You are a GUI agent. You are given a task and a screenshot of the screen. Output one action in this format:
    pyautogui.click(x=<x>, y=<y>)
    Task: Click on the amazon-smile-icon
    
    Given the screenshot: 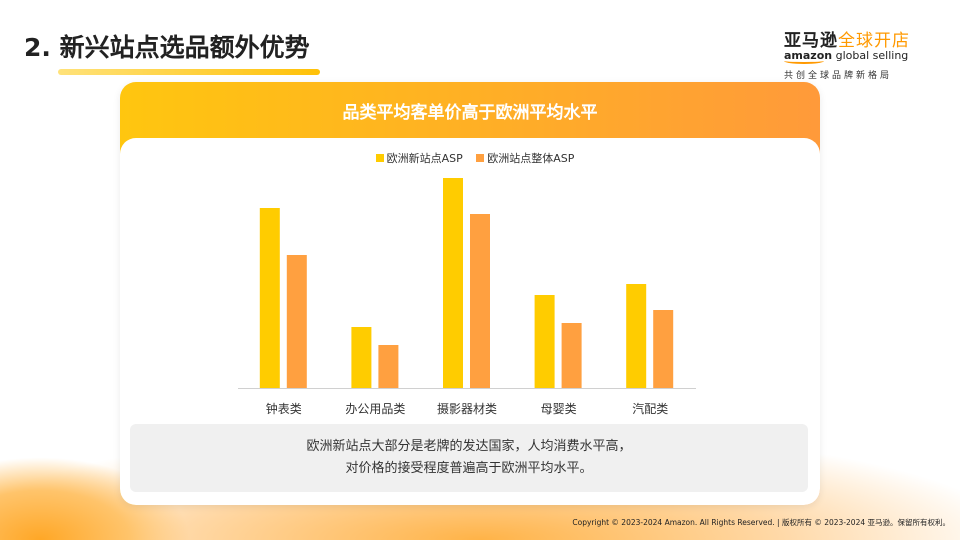 What is the action you would take?
    pyautogui.click(x=804, y=61)
    